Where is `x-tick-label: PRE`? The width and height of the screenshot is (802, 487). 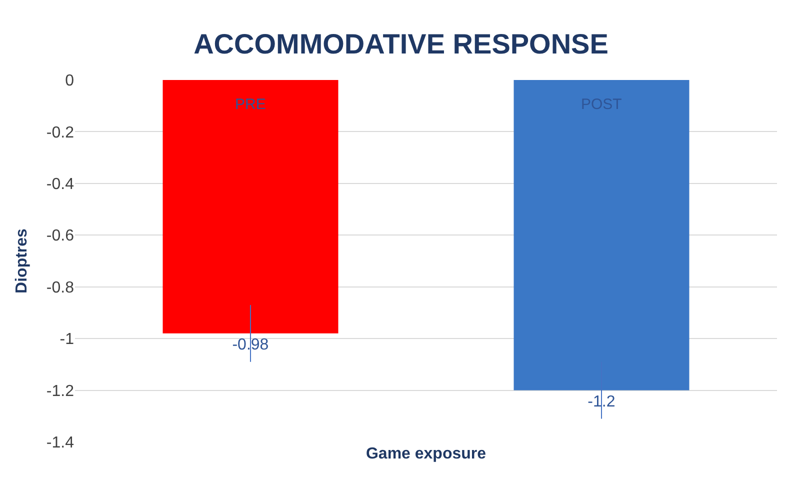 x-tick-label: PRE is located at coordinates (250, 104).